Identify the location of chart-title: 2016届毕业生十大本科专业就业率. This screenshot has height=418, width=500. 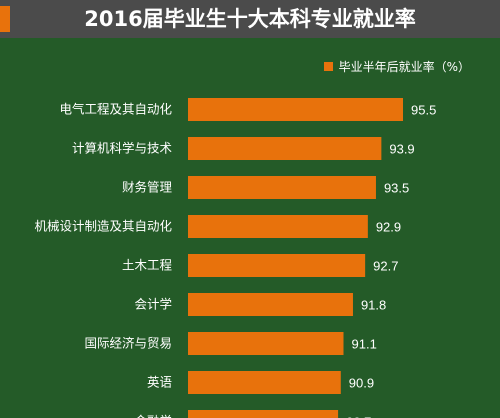
(250, 19).